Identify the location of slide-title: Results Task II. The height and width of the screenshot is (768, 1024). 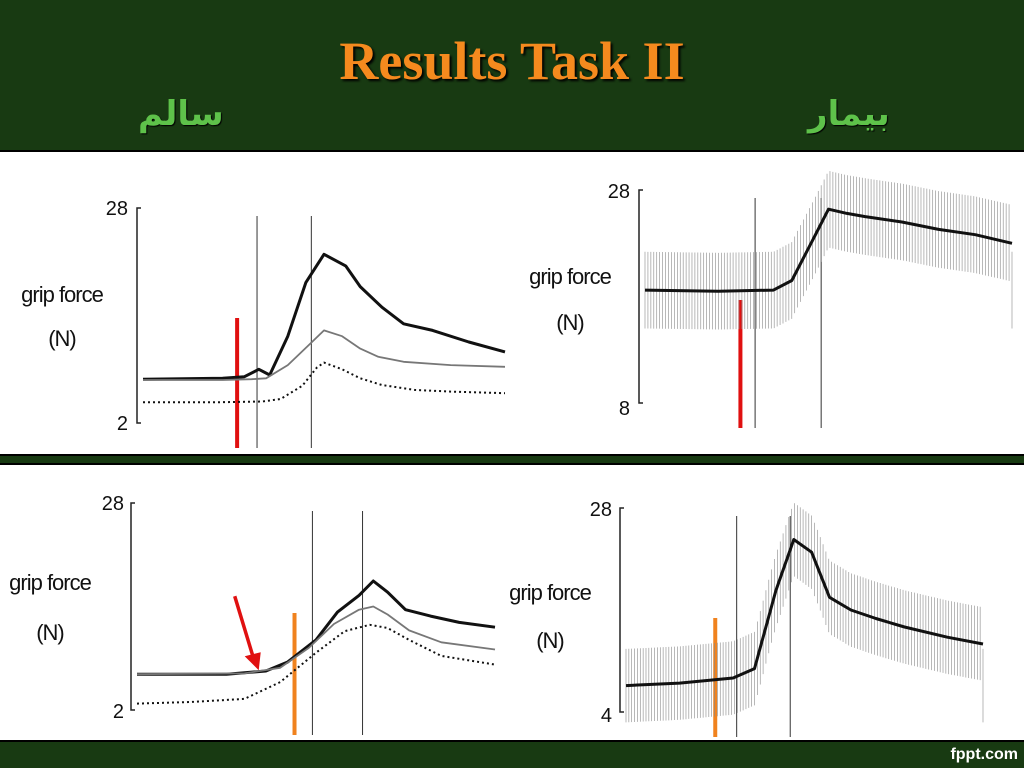
(512, 61).